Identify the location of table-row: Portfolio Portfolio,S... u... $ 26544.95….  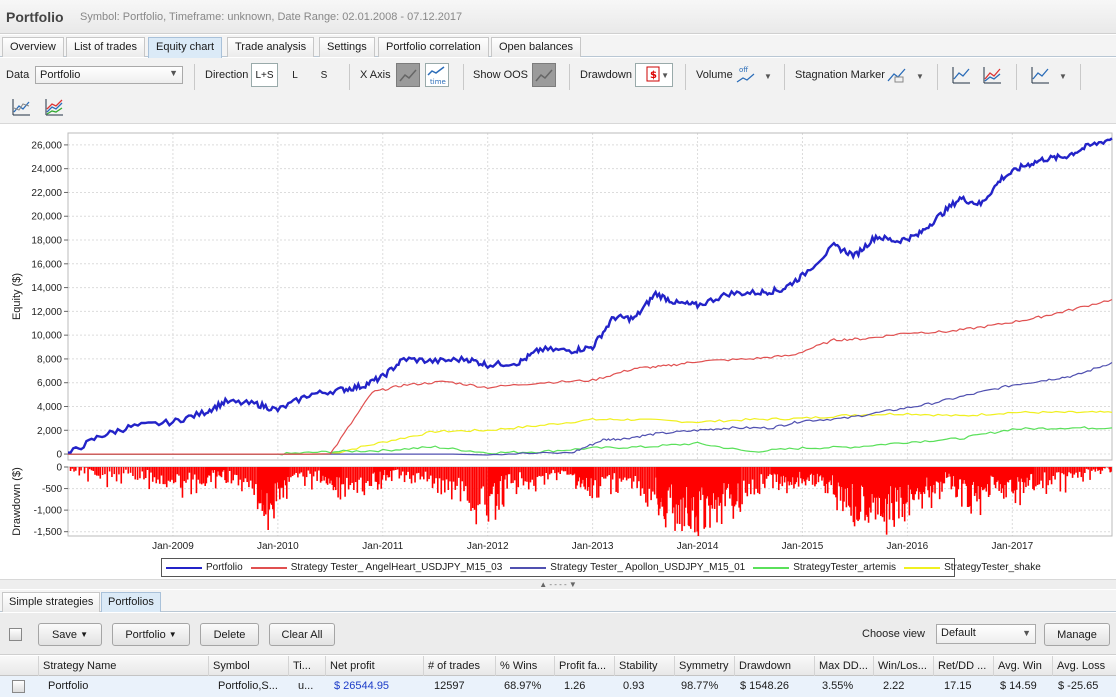
(558, 686).